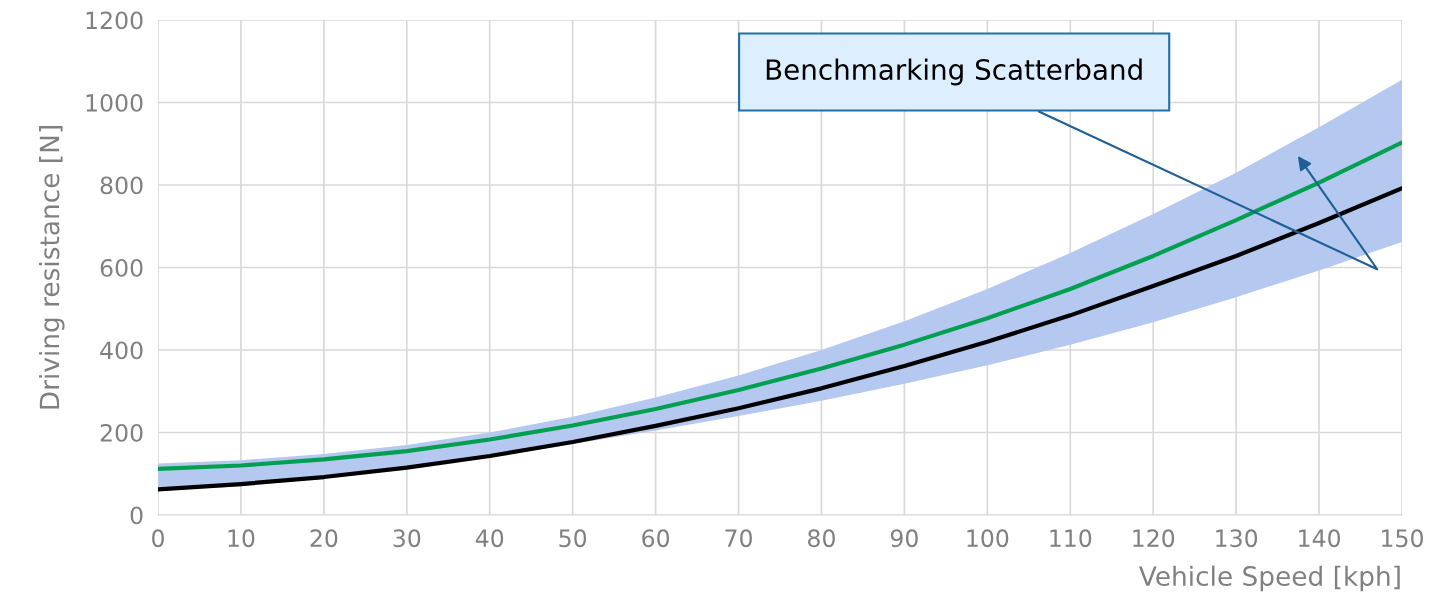 Image resolution: width=1430 pixels, height=612 pixels. Describe the element at coordinates (114, 102) in the screenshot. I see `y-tick-label: 1000` at that location.